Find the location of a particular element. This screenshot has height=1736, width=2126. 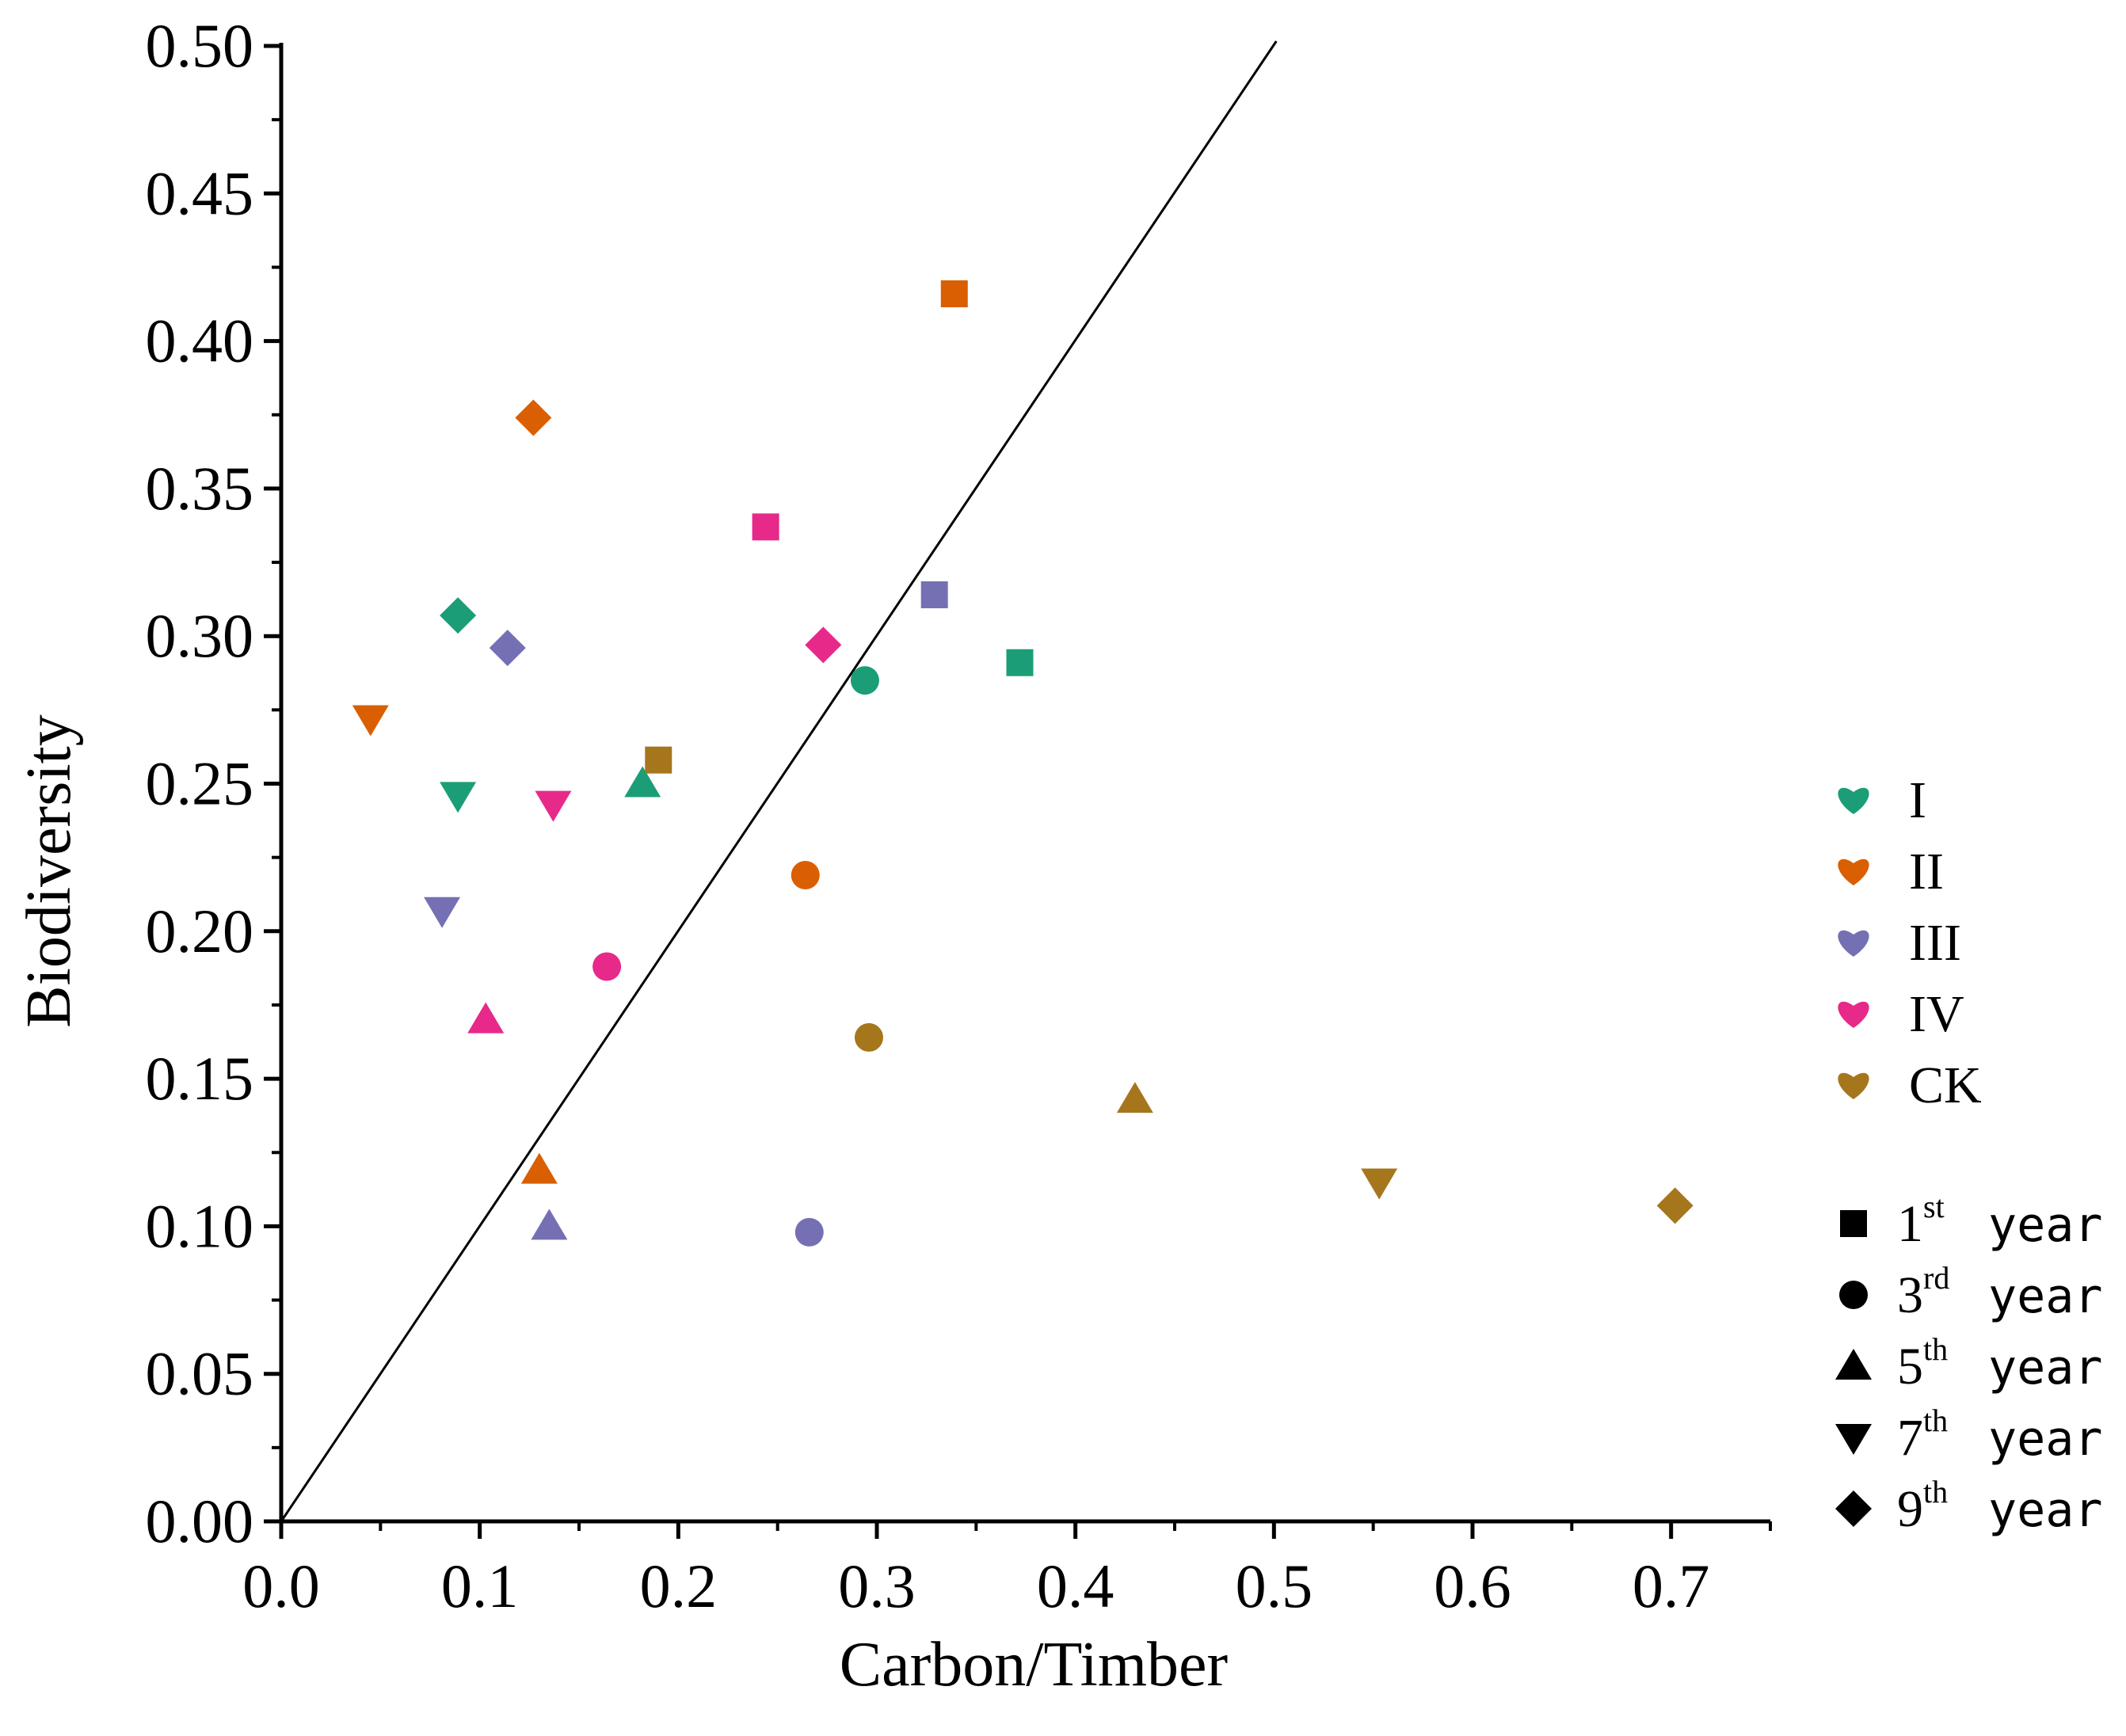

y-tick-label: 0.25 is located at coordinates (200, 783).